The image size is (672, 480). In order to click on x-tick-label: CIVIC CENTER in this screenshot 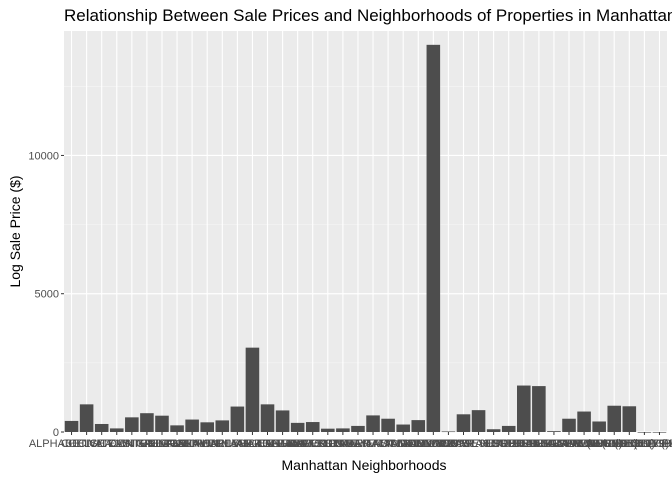, I will do `click(117, 444)`.